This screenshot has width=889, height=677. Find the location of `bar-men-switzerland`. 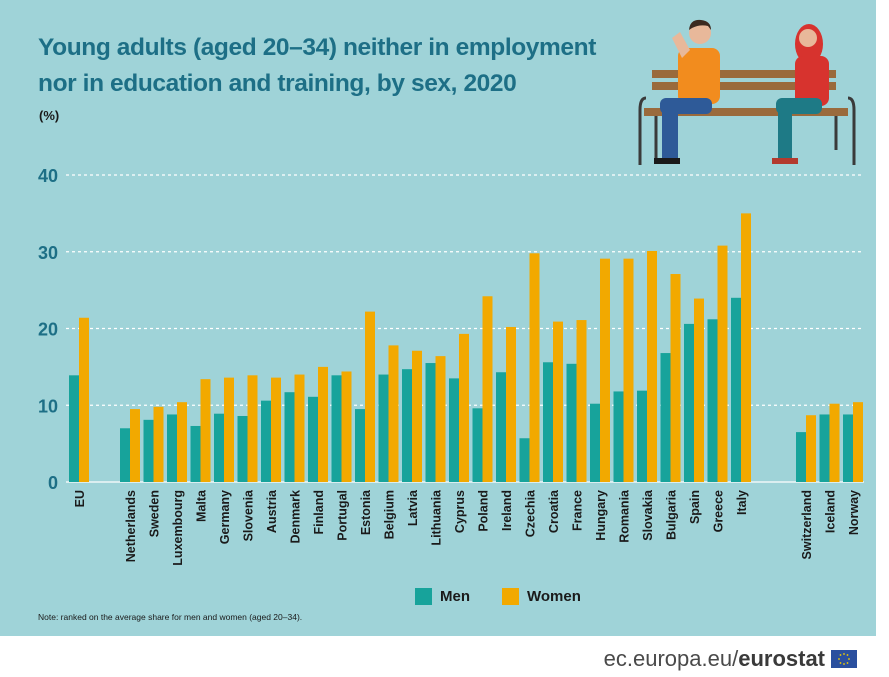

bar-men-switzerland is located at coordinates (801, 457).